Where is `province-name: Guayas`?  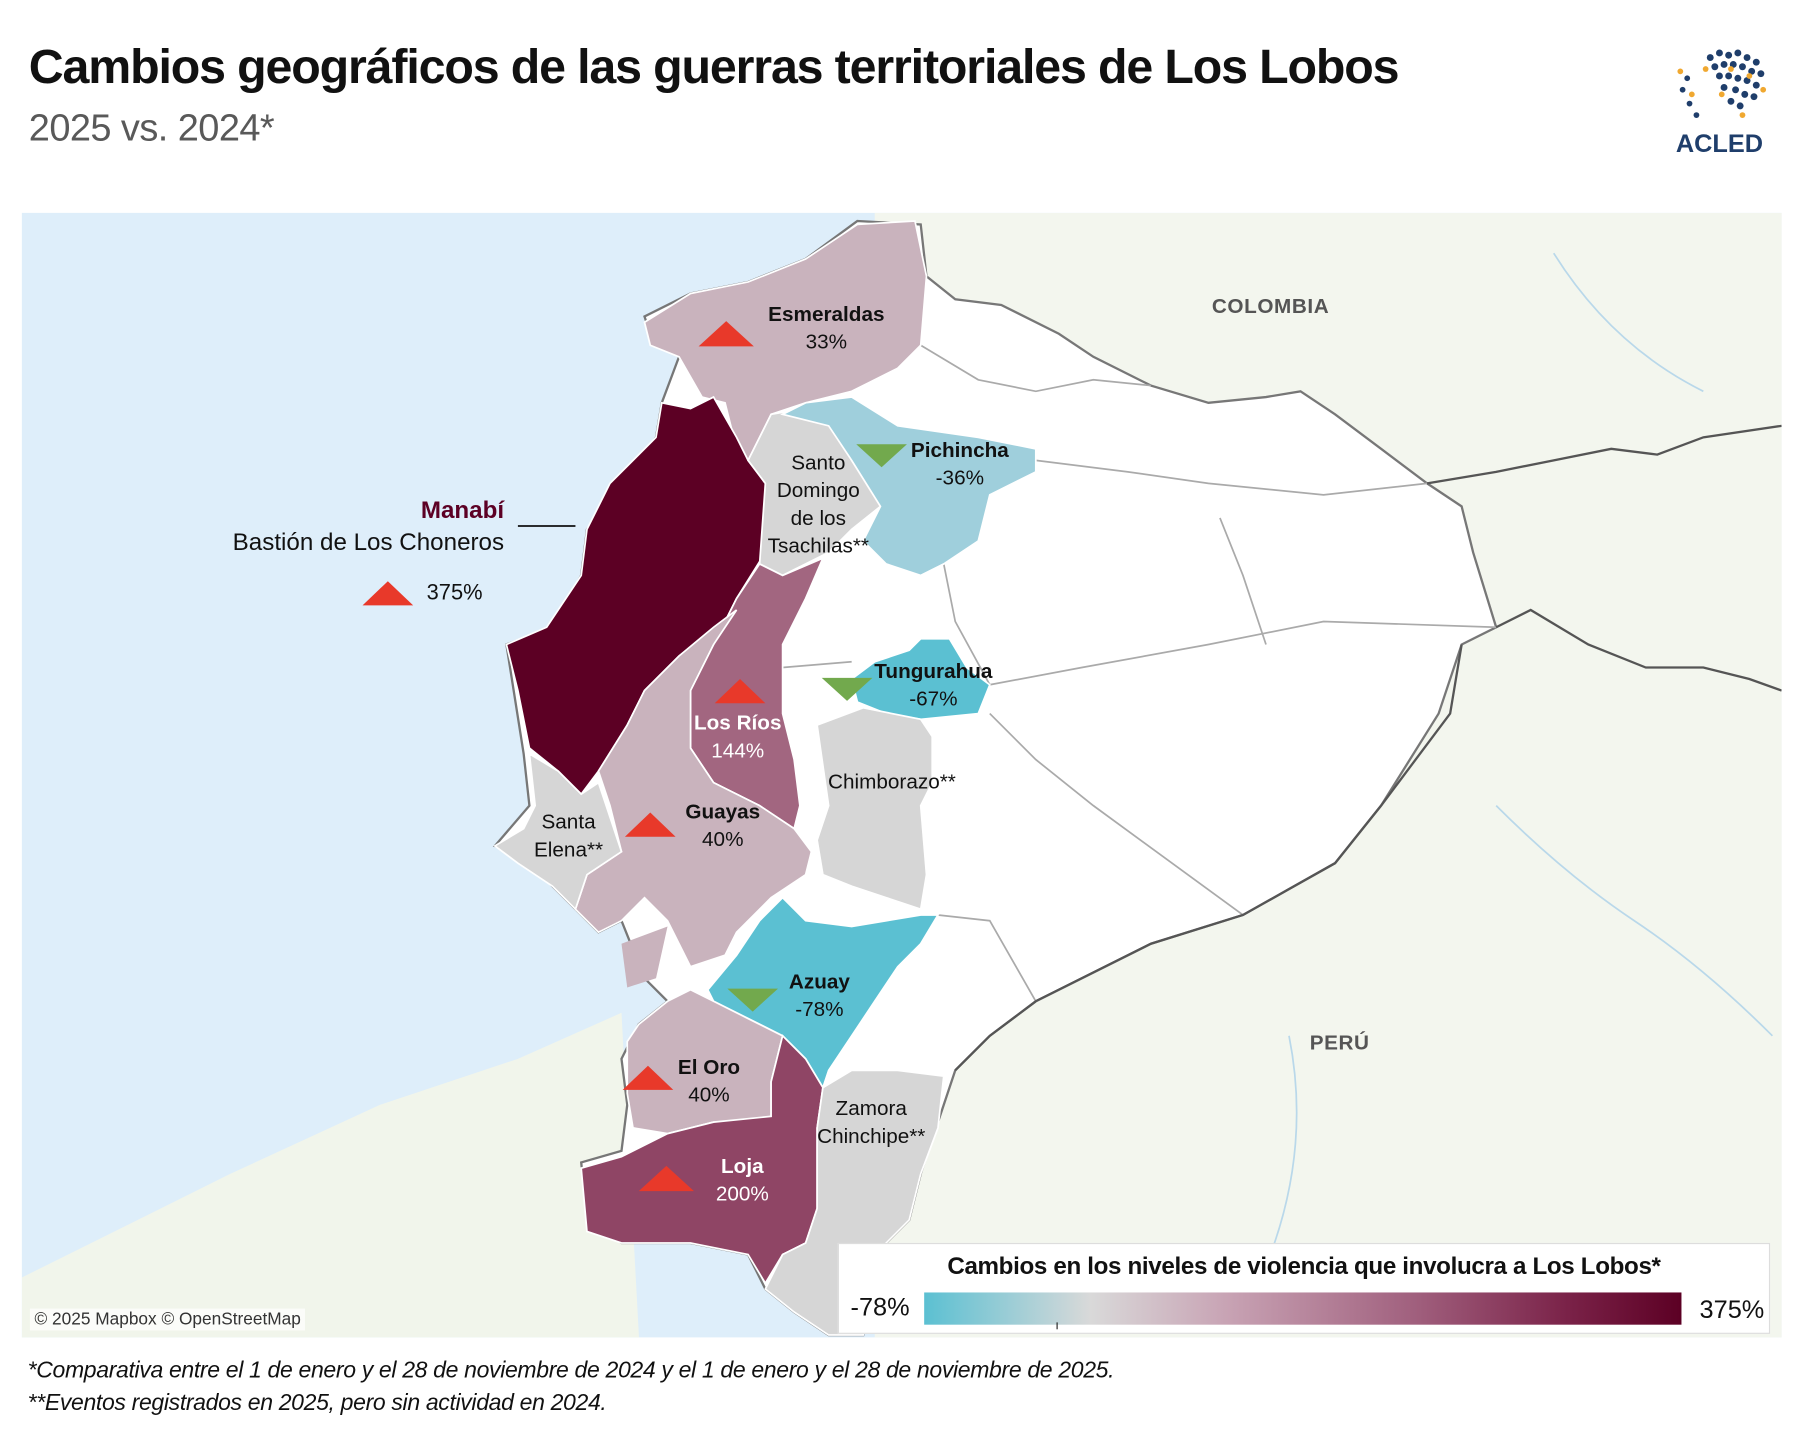 province-name: Guayas is located at coordinates (723, 811).